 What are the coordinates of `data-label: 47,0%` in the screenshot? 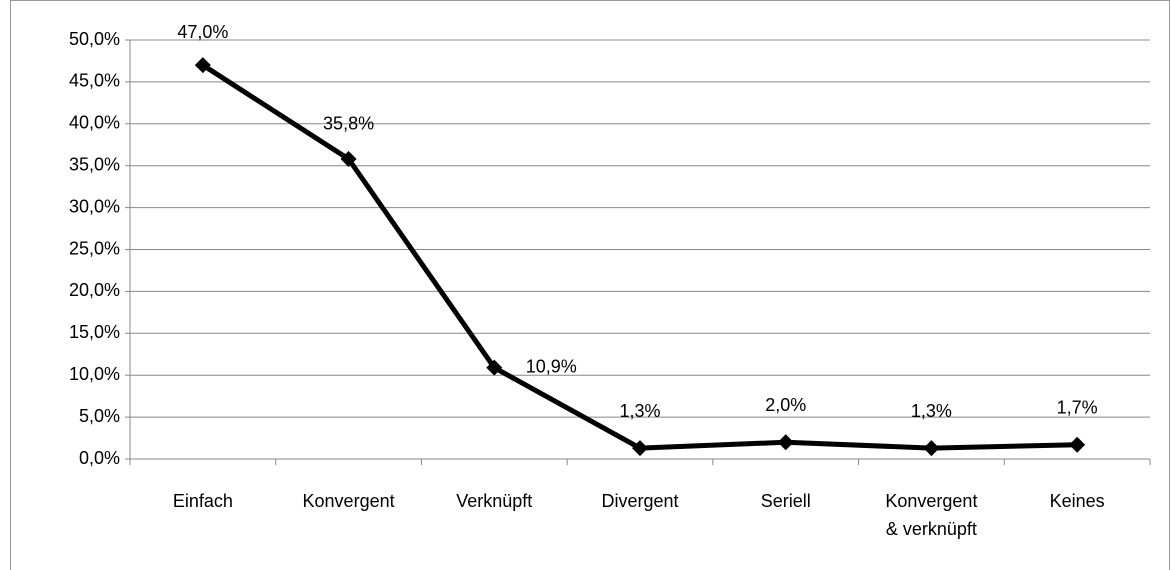 It's located at (202, 32).